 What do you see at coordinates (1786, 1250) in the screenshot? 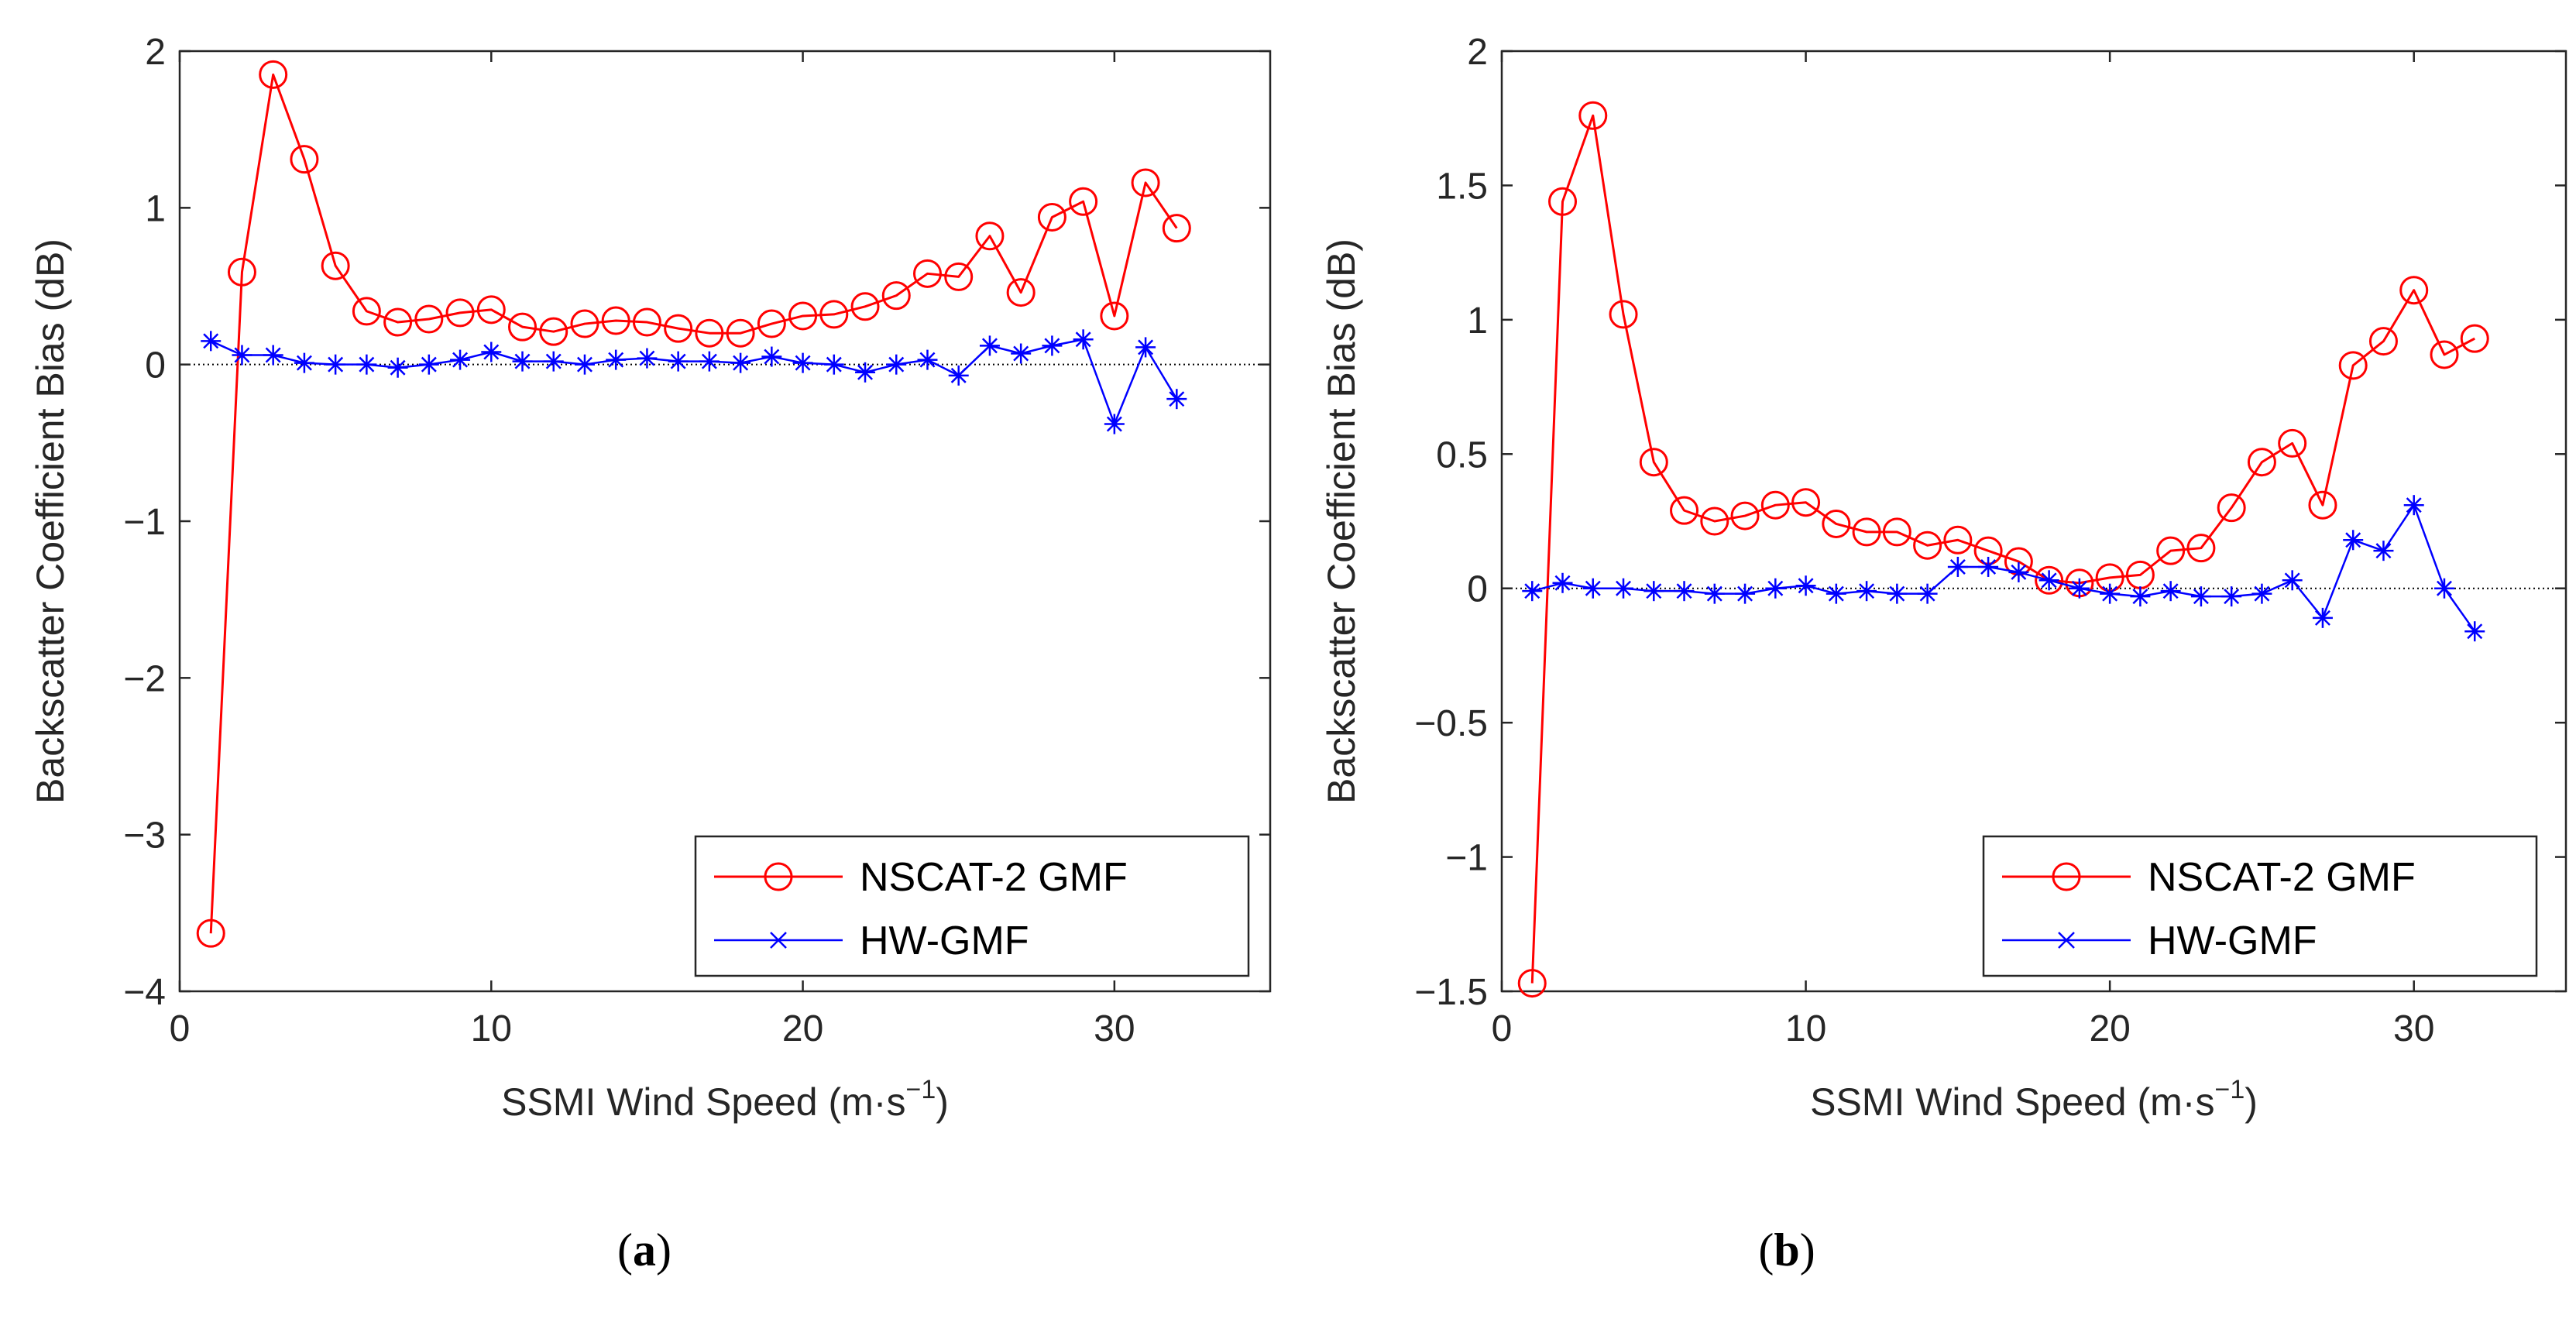
I see `caption-b: (b)` at bounding box center [1786, 1250].